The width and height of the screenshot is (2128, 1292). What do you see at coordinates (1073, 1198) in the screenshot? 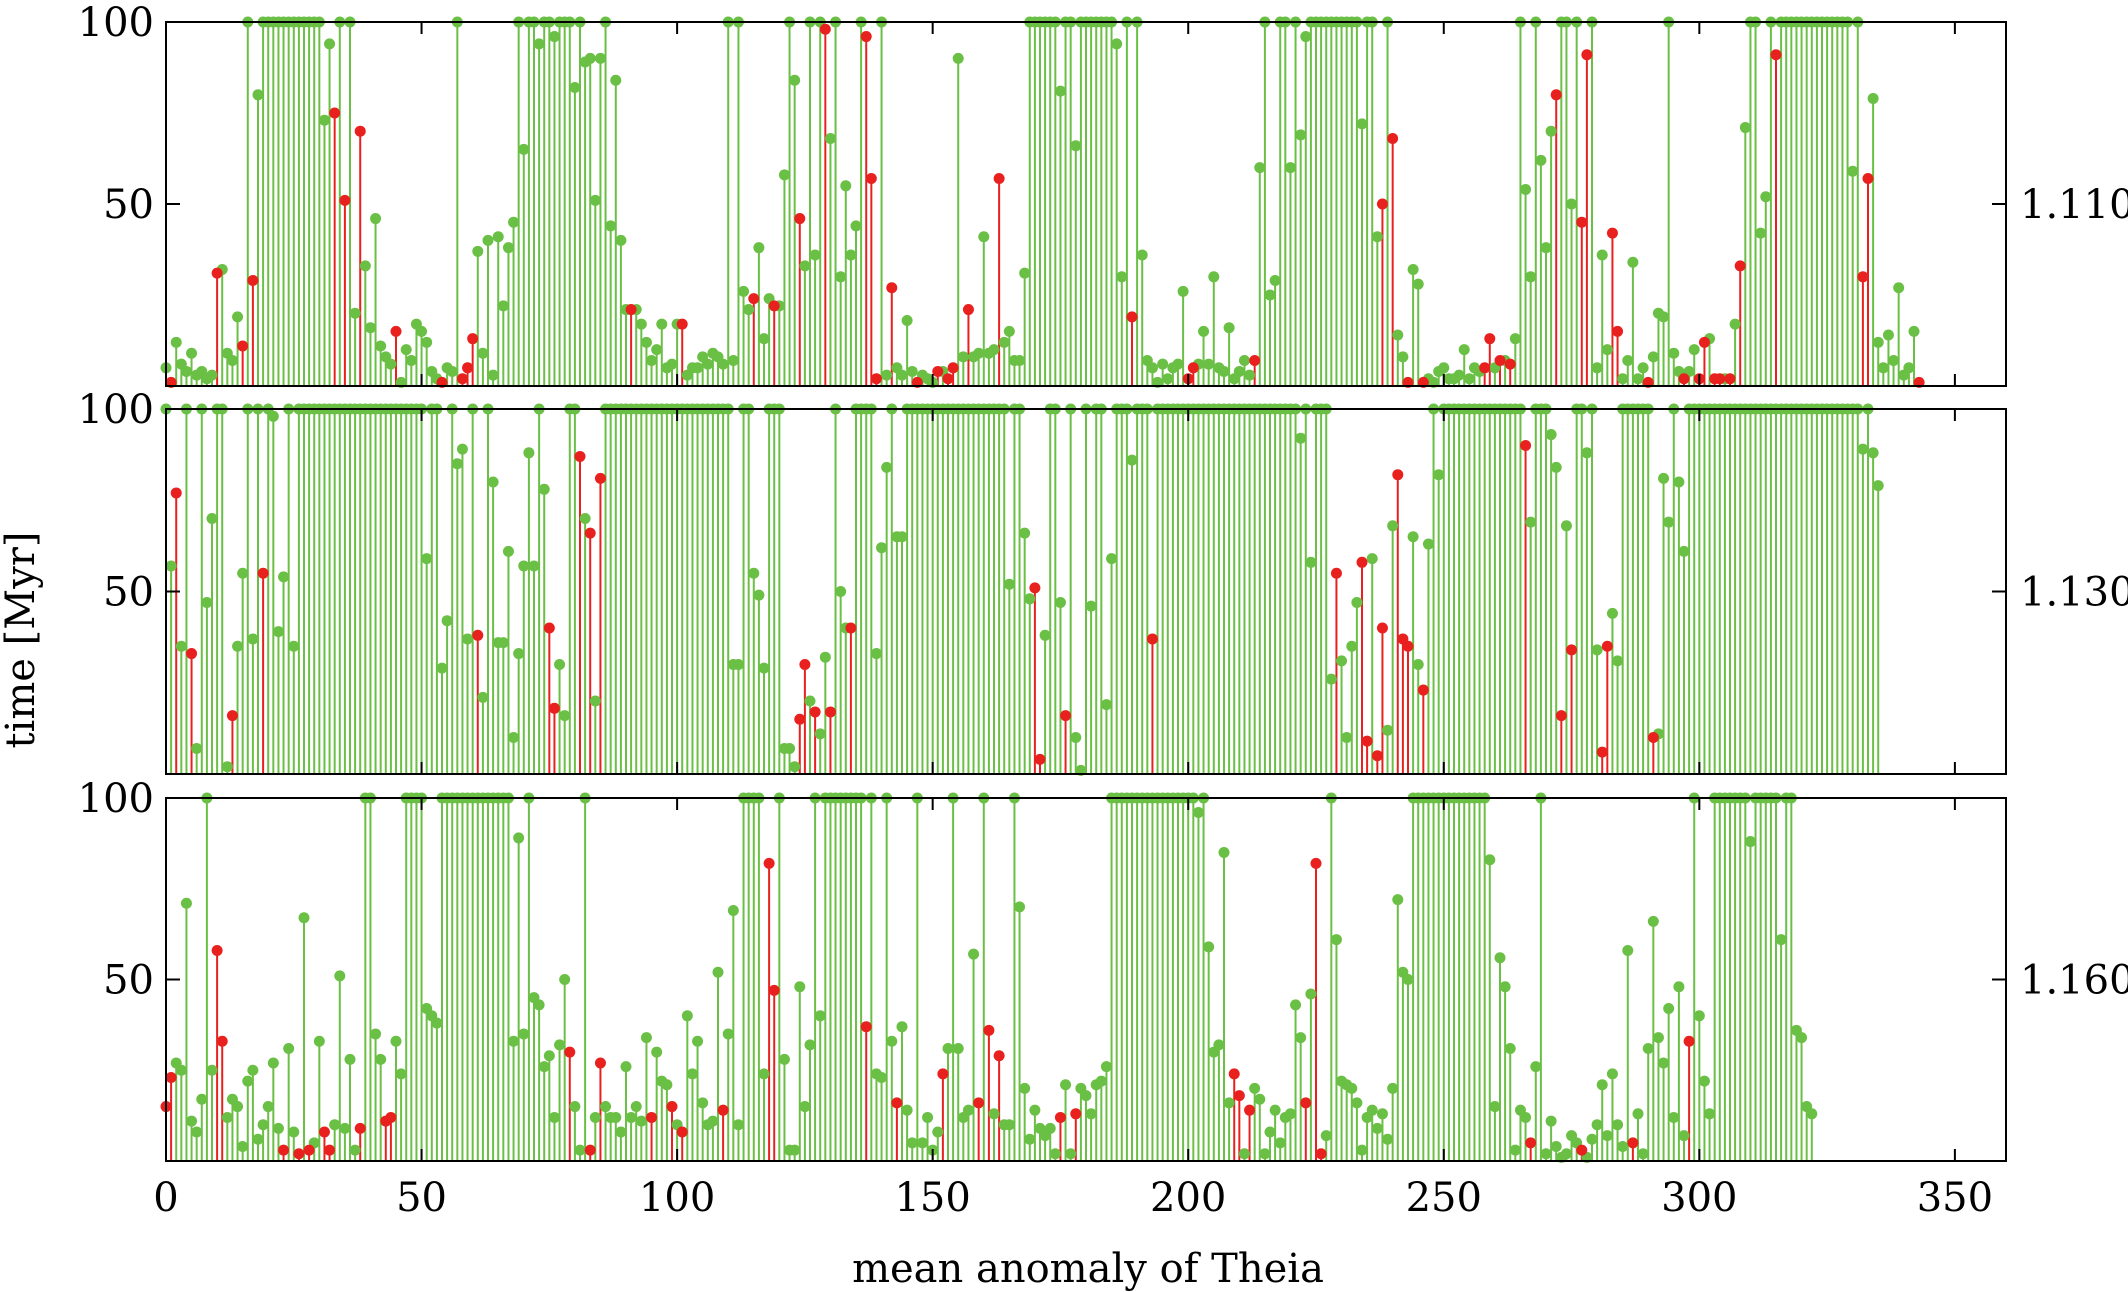
I see `x-axis: 0 50 100 150 200 250 300 350` at bounding box center [1073, 1198].